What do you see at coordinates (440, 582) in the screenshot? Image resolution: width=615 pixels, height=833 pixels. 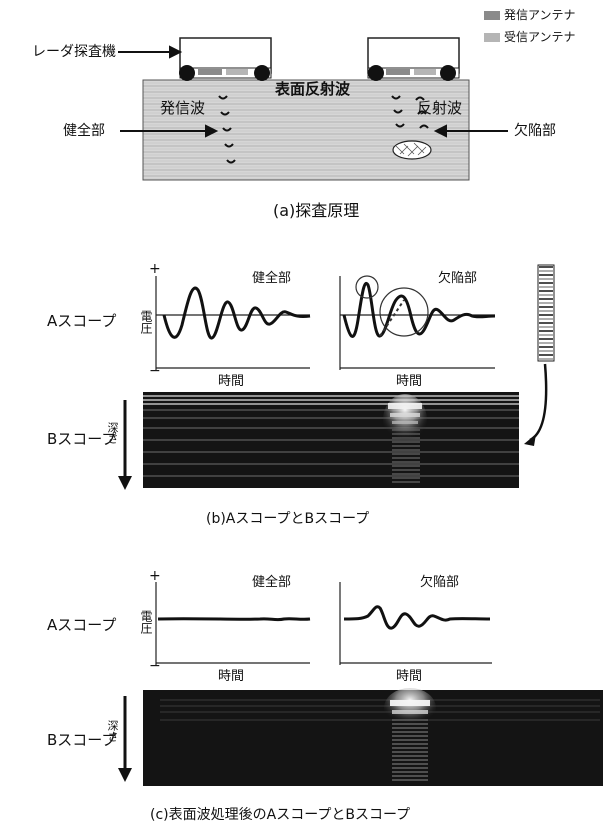 I see `c-defect-part-label: 欠陥部` at bounding box center [440, 582].